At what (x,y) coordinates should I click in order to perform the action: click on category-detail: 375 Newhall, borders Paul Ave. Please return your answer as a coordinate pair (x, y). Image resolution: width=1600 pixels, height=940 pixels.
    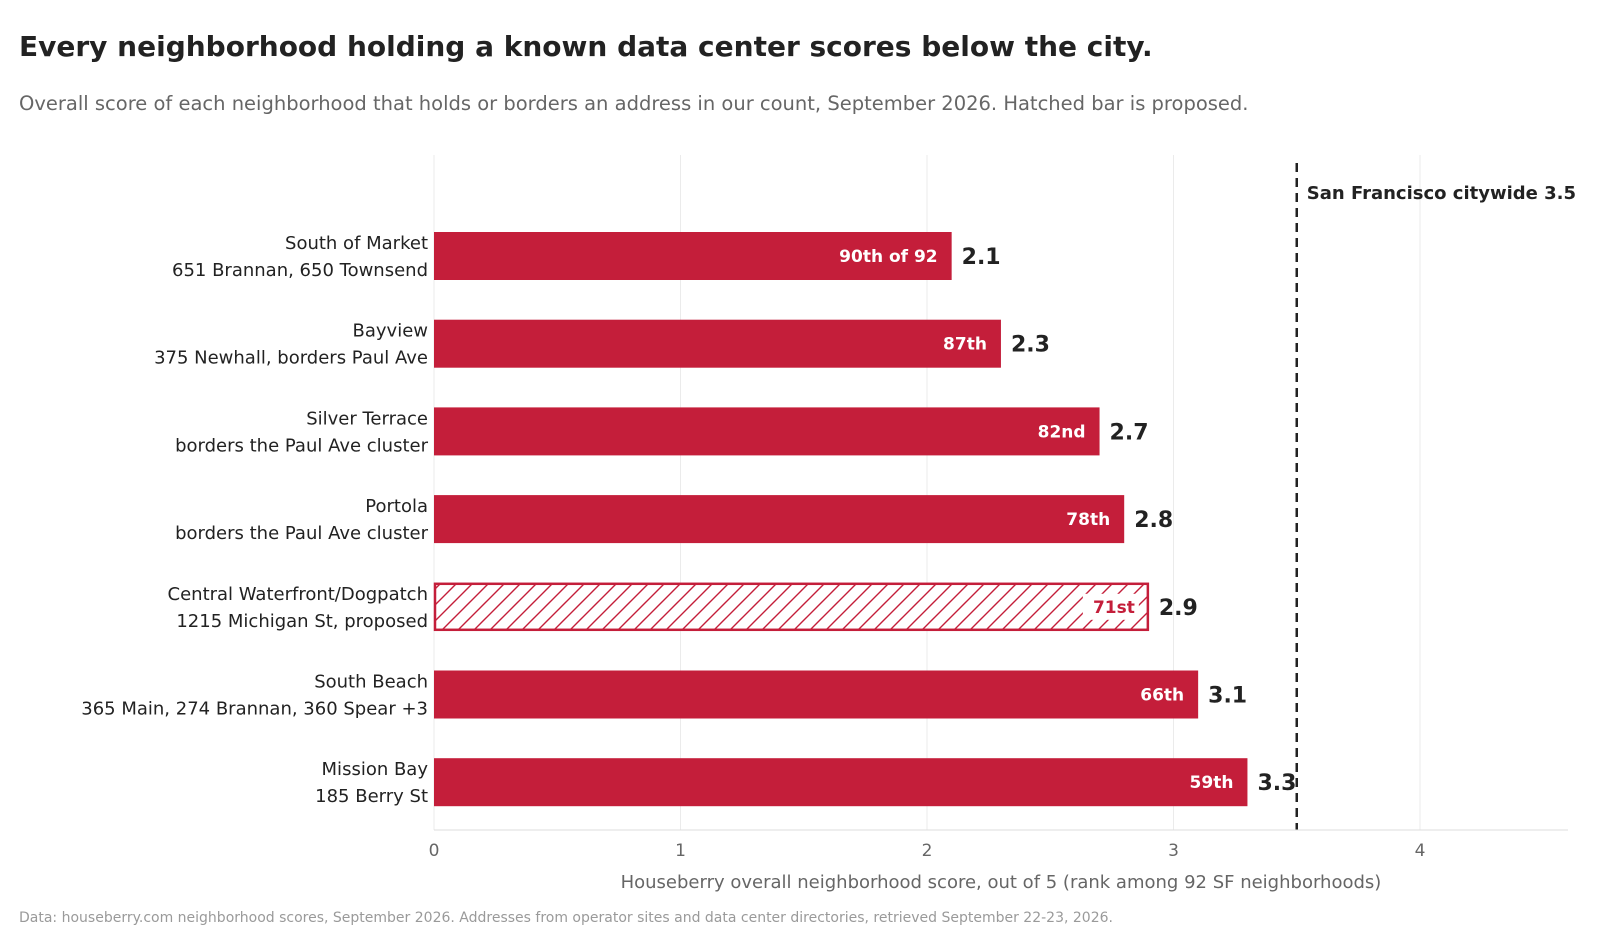
    Looking at the image, I should click on (291, 358).